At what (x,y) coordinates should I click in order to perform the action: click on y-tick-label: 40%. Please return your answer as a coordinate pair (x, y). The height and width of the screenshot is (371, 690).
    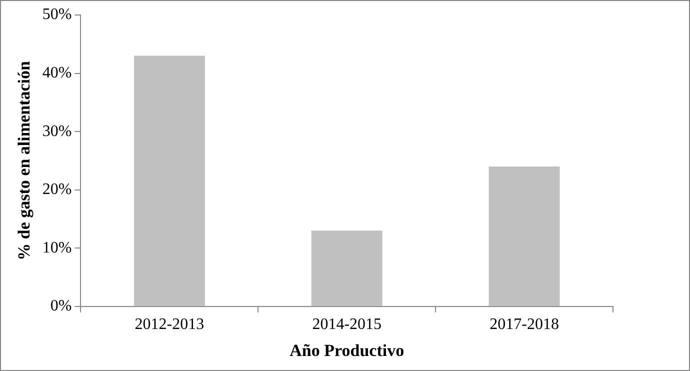
    Looking at the image, I should click on (57, 73).